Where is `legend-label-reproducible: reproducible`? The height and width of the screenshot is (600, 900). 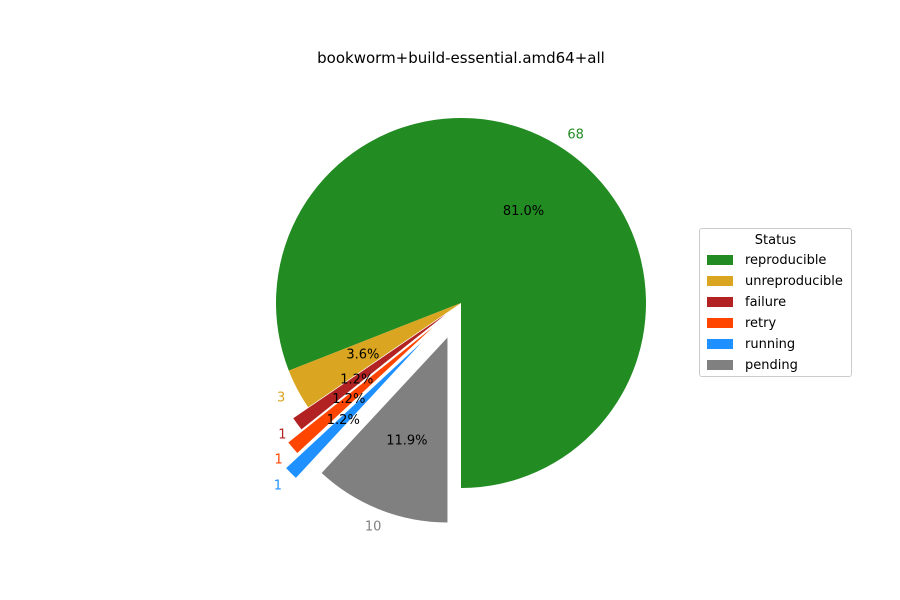
legend-label-reproducible: reproducible is located at coordinates (786, 260).